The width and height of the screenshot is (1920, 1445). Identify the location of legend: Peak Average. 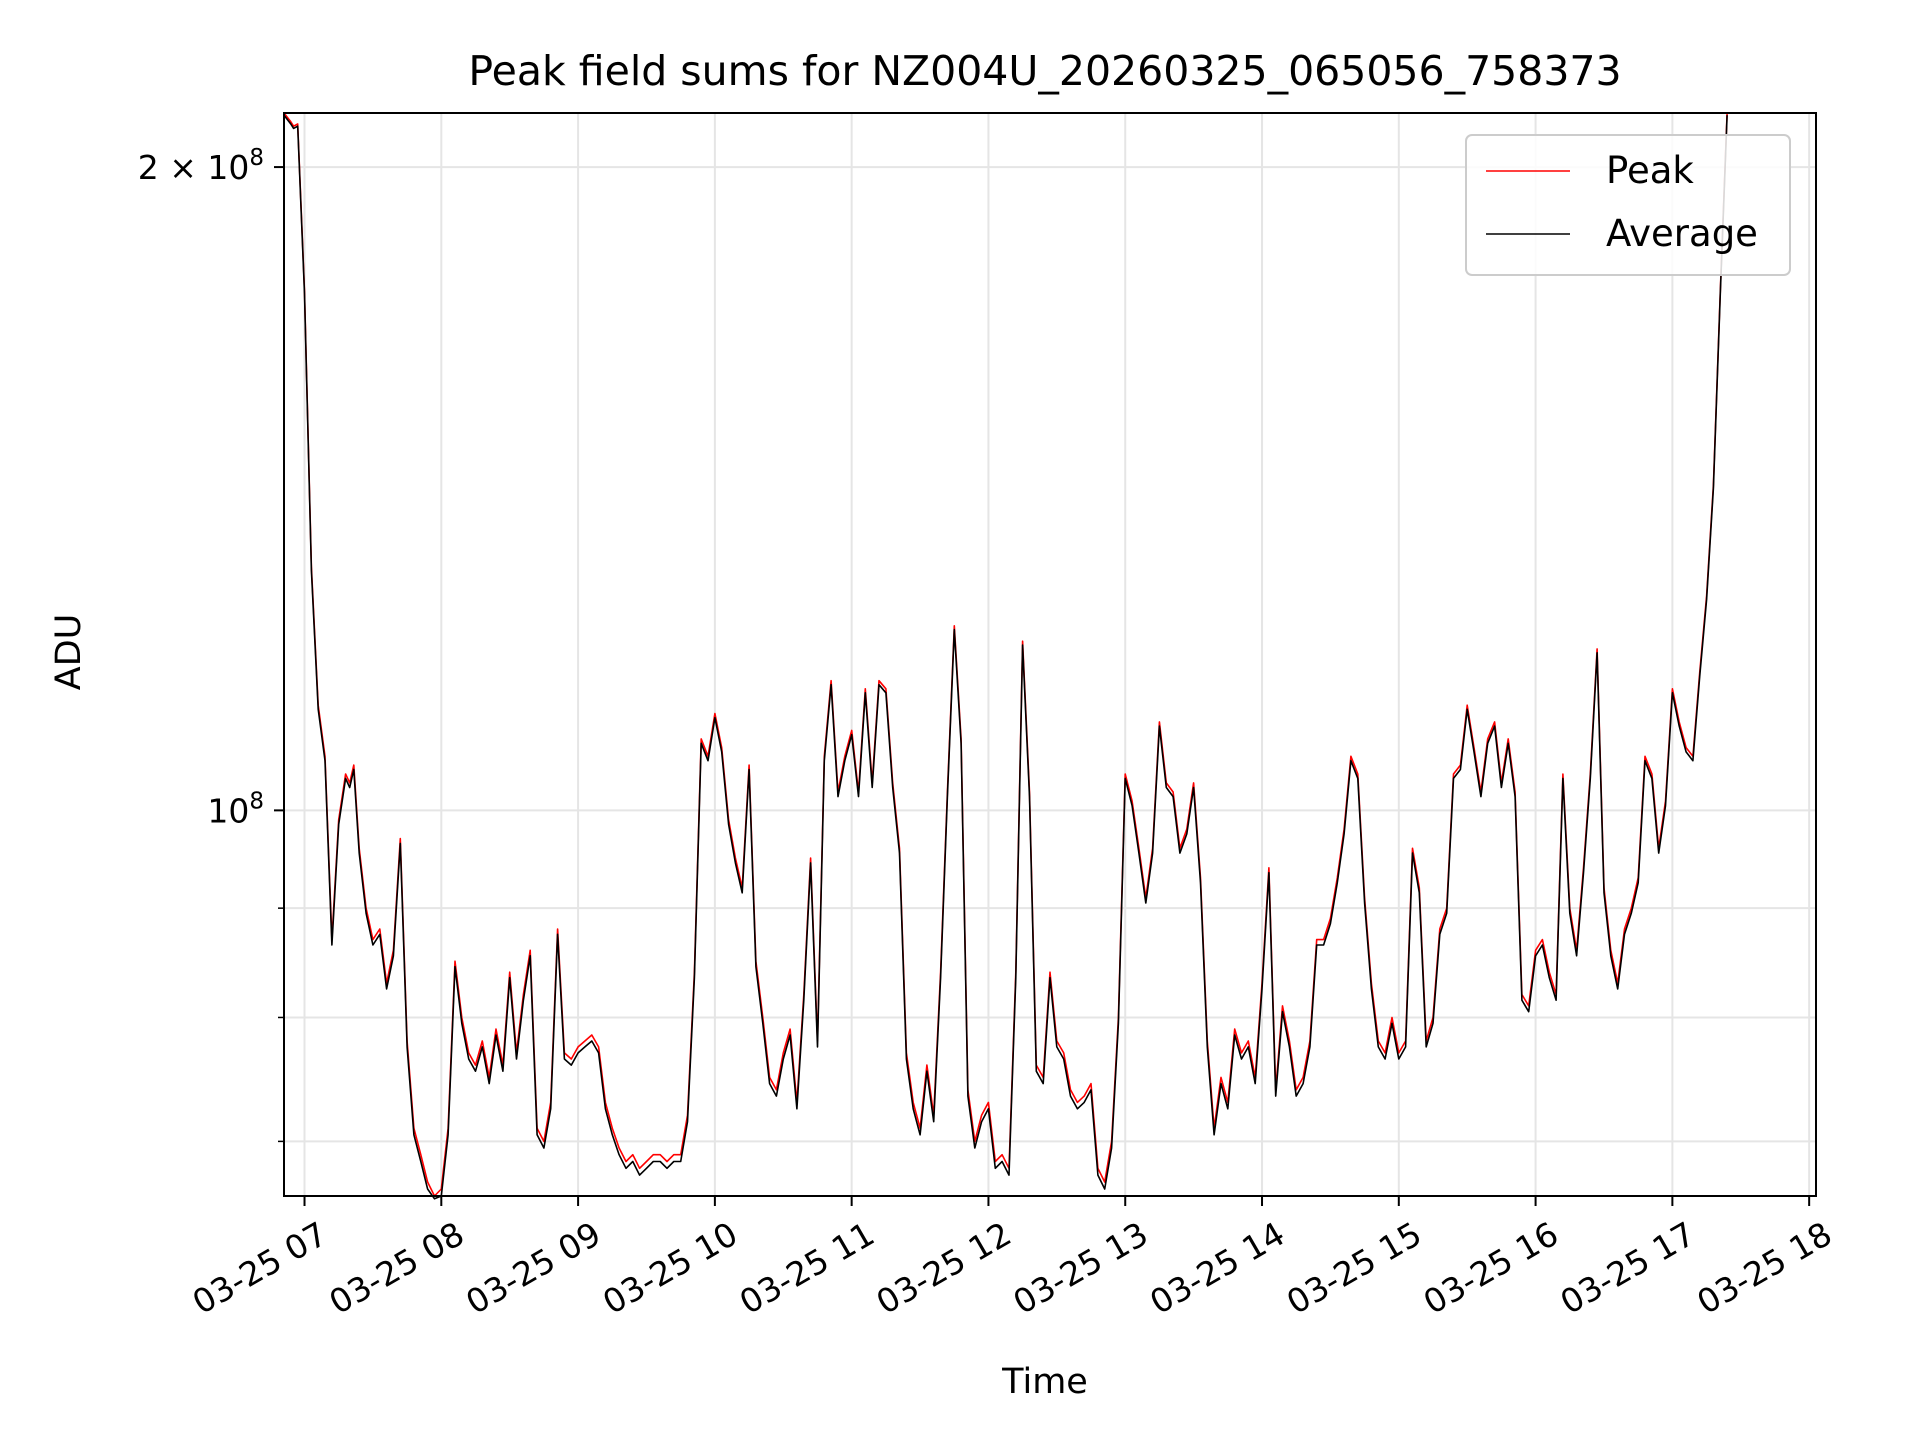
(1628, 205).